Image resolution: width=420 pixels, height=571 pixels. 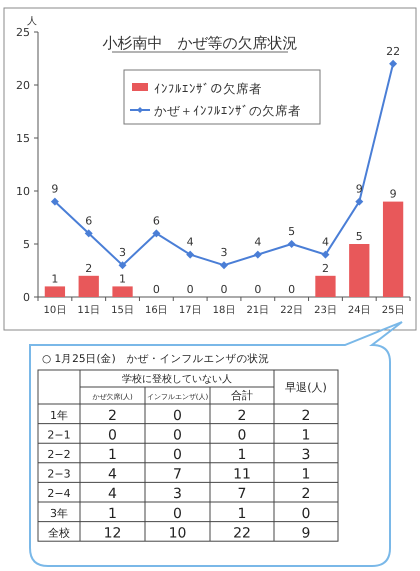 What do you see at coordinates (23, 138) in the screenshot?
I see `y-tick-label: 15` at bounding box center [23, 138].